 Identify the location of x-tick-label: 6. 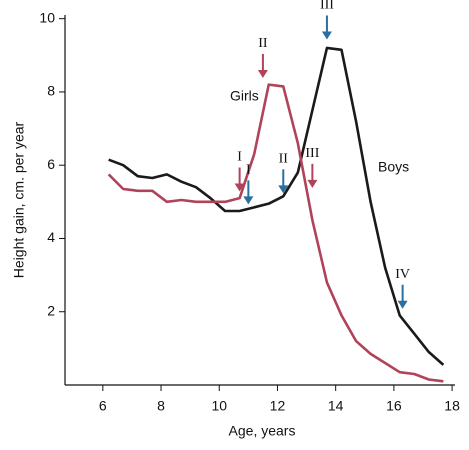
(103, 406).